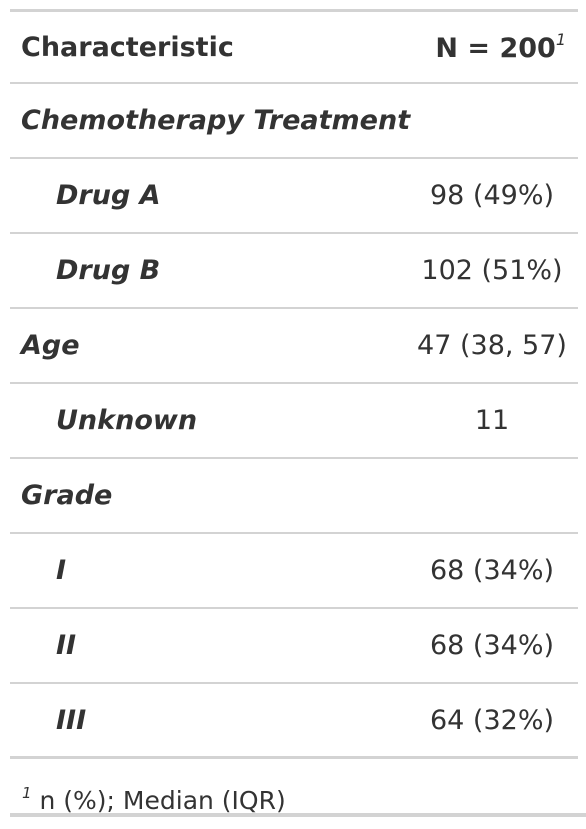 The height and width of the screenshot is (829, 586). Describe the element at coordinates (162, 800) in the screenshot. I see `footnote-text: n (%); Median (IQR)` at that location.